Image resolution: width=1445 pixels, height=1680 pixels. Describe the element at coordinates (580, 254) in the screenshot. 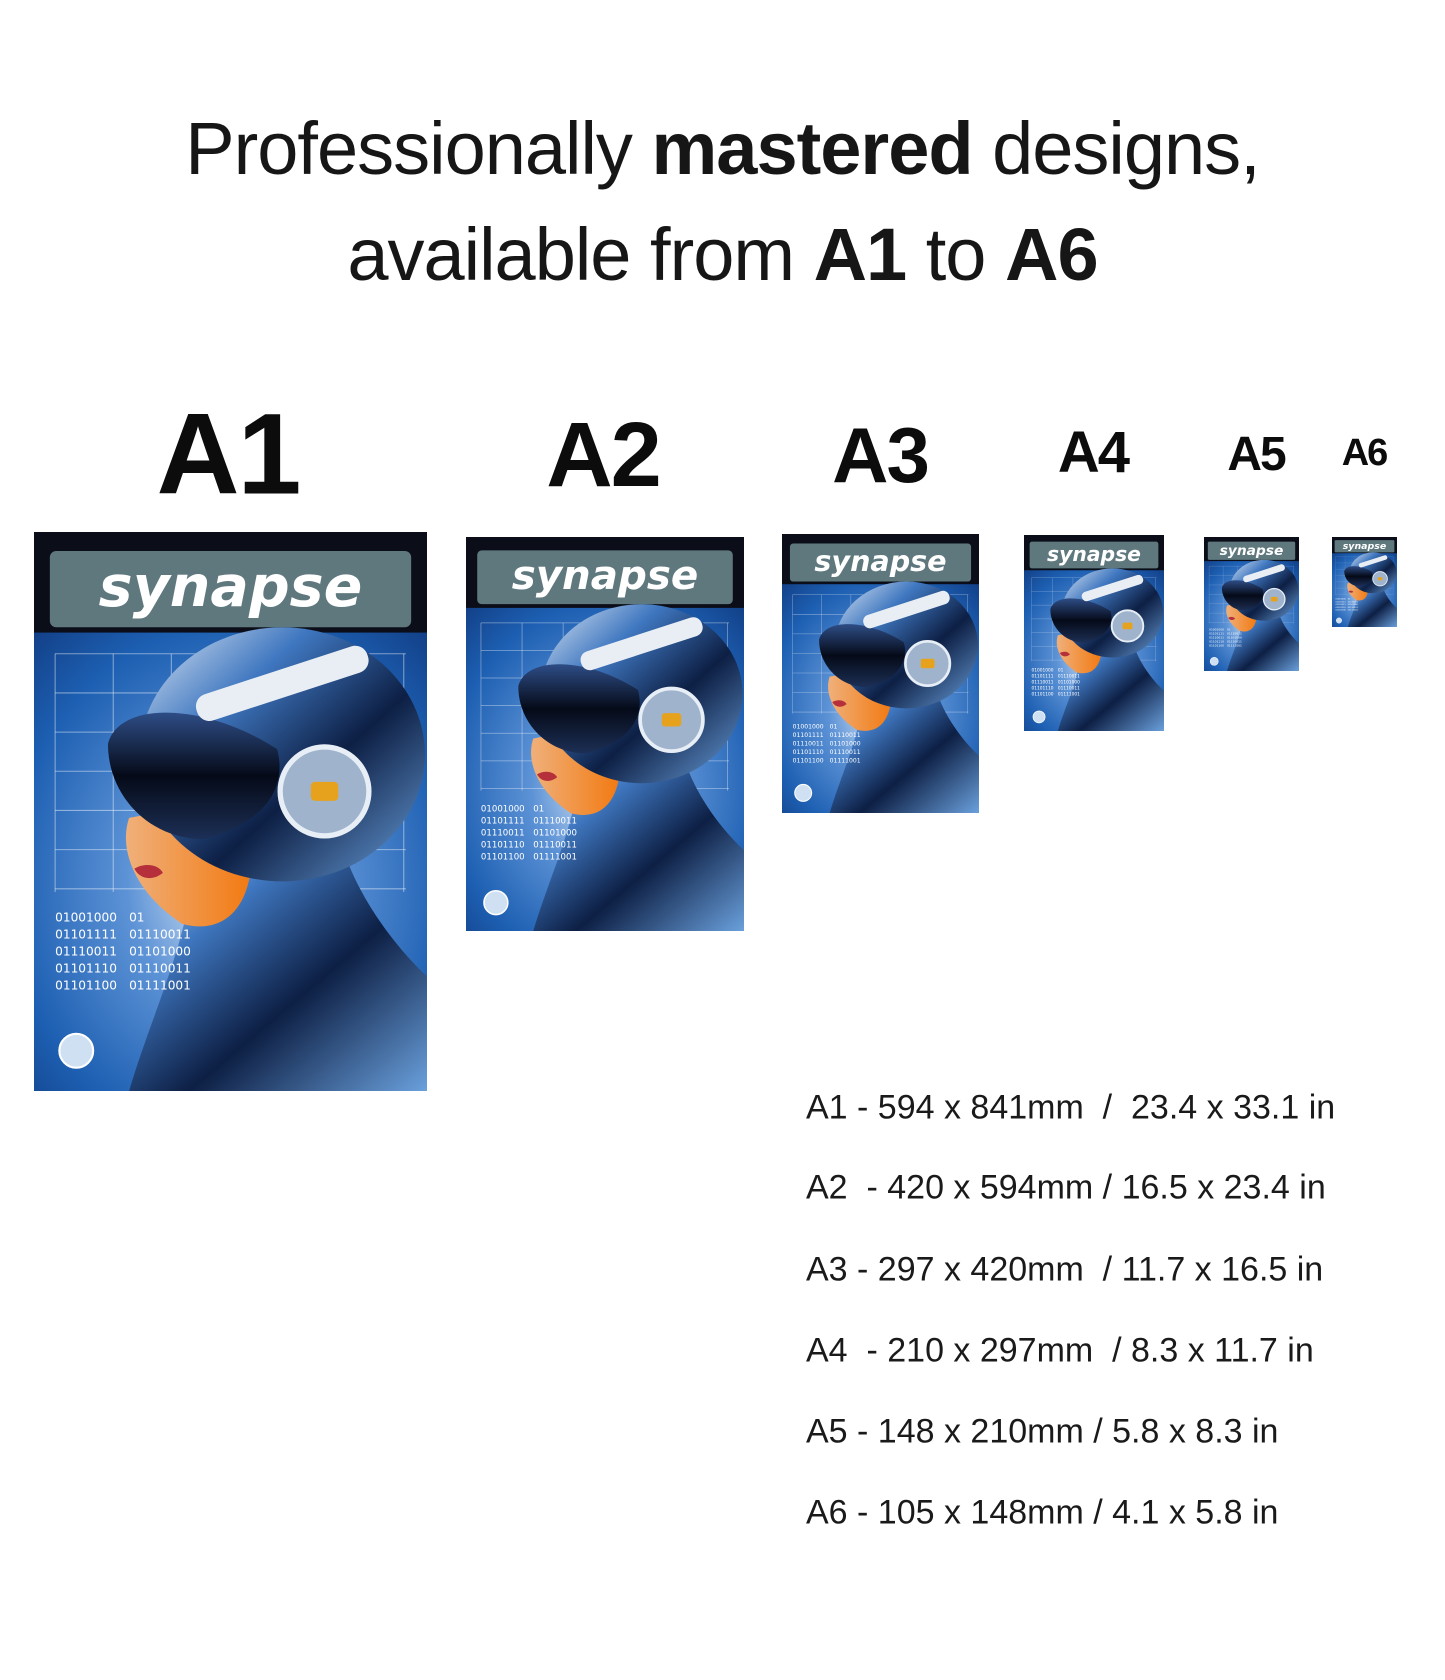

I see `text: available from` at that location.